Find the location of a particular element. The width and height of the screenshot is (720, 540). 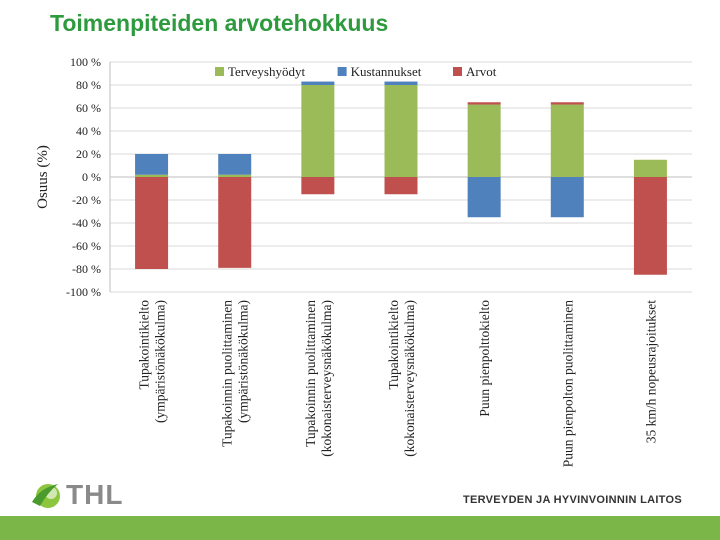

thl-logo: THL is located at coordinates (85, 496).